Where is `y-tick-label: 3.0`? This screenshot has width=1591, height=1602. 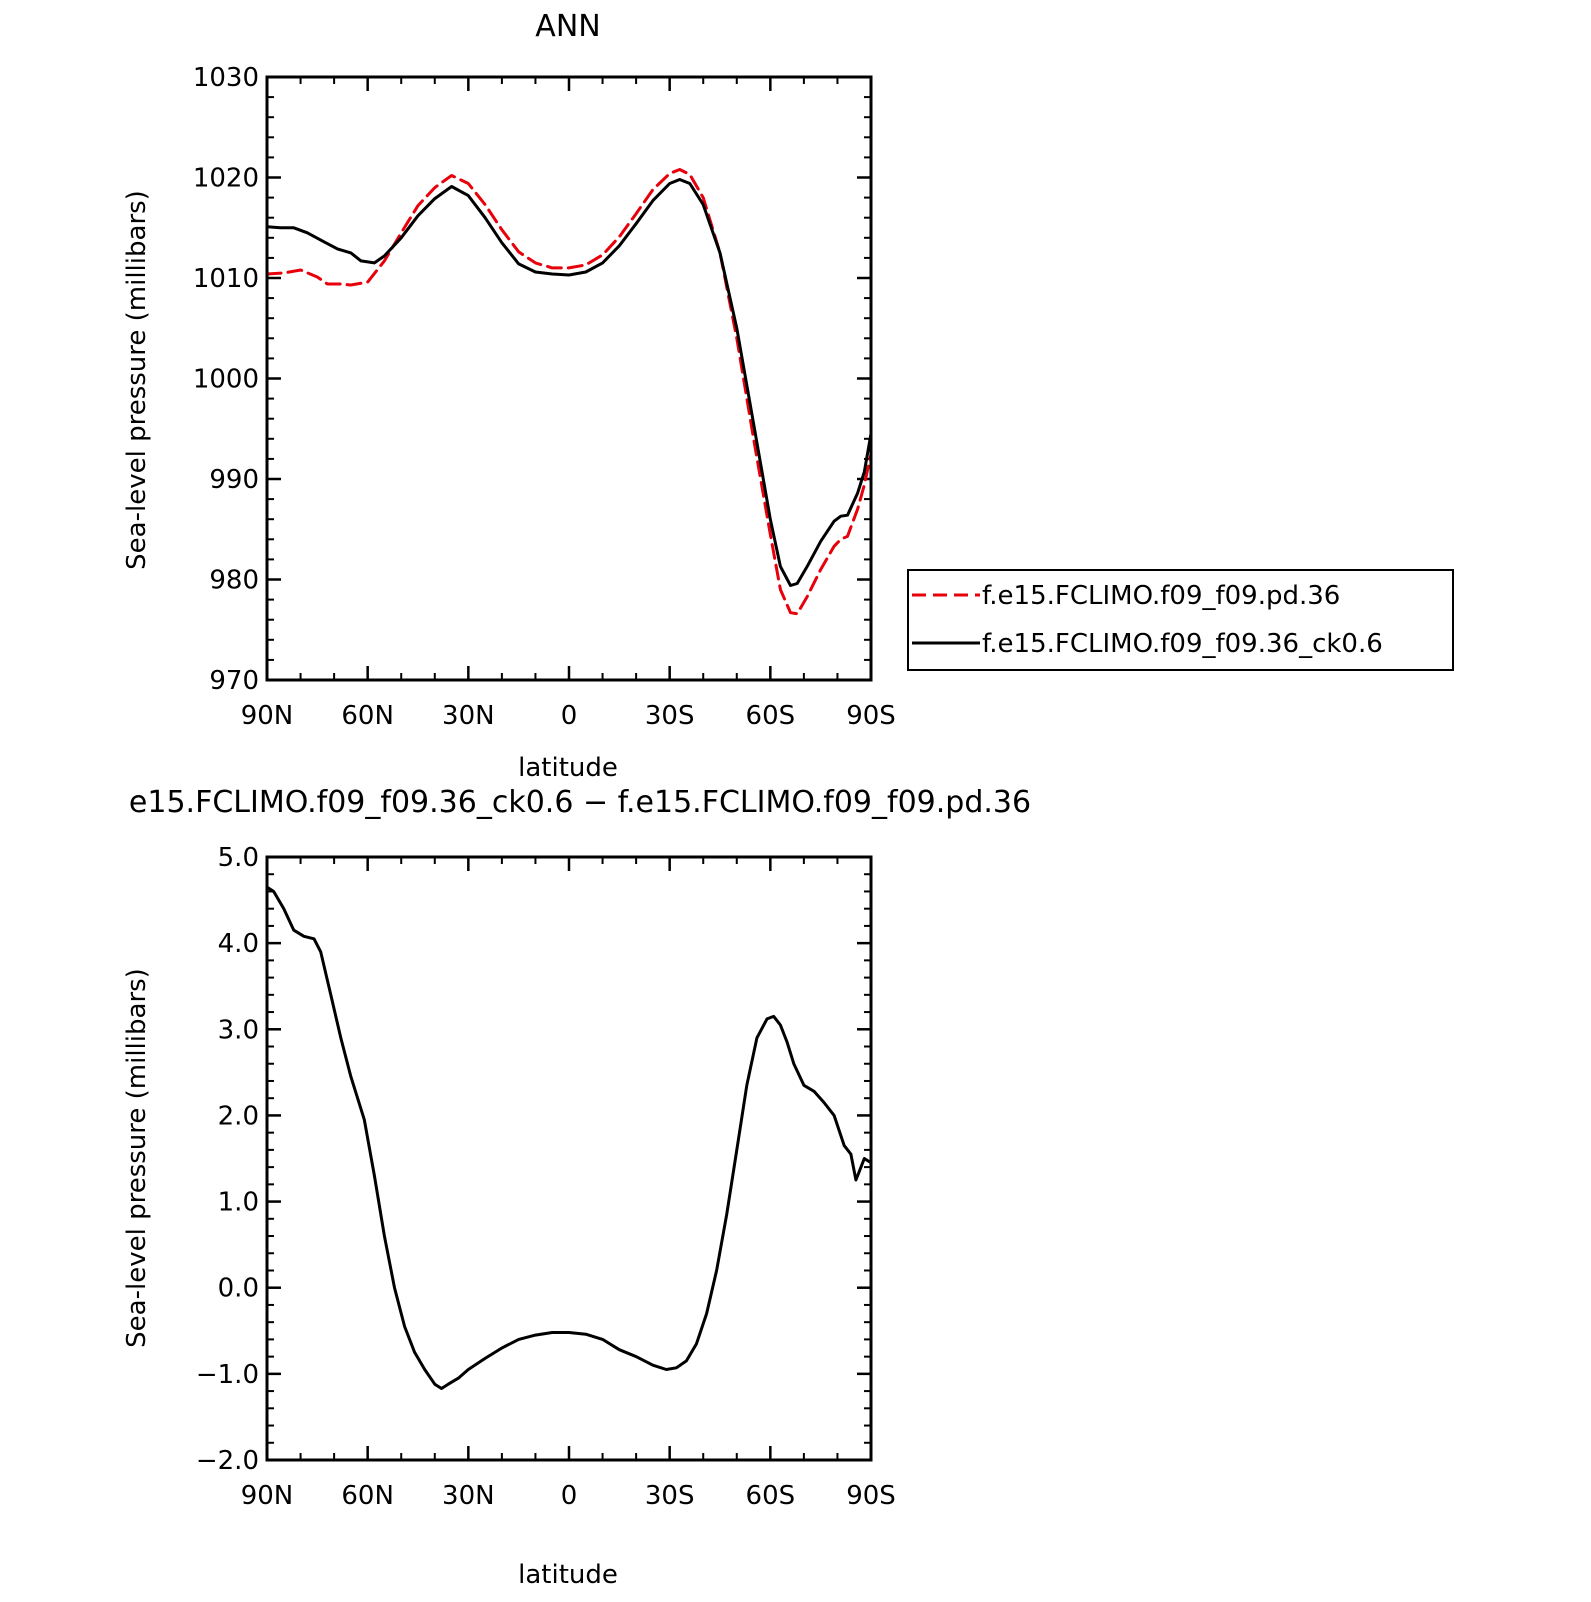 y-tick-label: 3.0 is located at coordinates (238, 1030).